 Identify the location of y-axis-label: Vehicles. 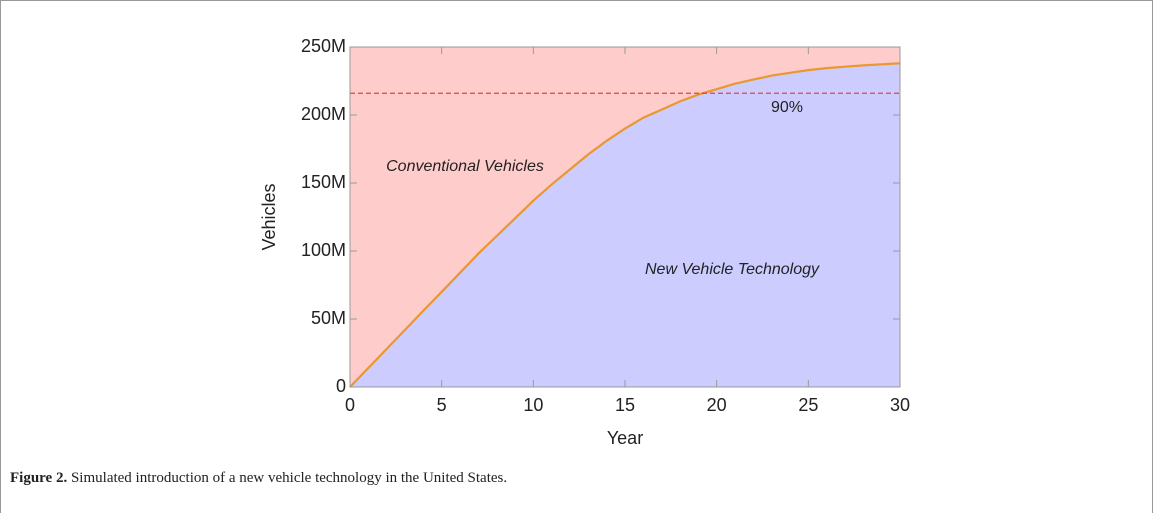
(269, 216).